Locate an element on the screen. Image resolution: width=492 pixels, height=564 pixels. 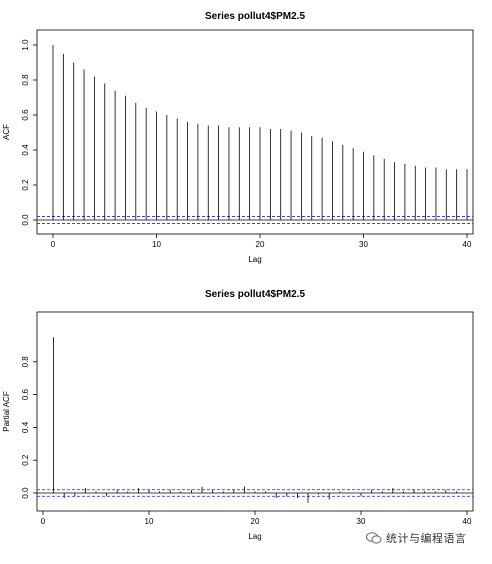
watermark: 统计与编程语言 is located at coordinates (416, 538).